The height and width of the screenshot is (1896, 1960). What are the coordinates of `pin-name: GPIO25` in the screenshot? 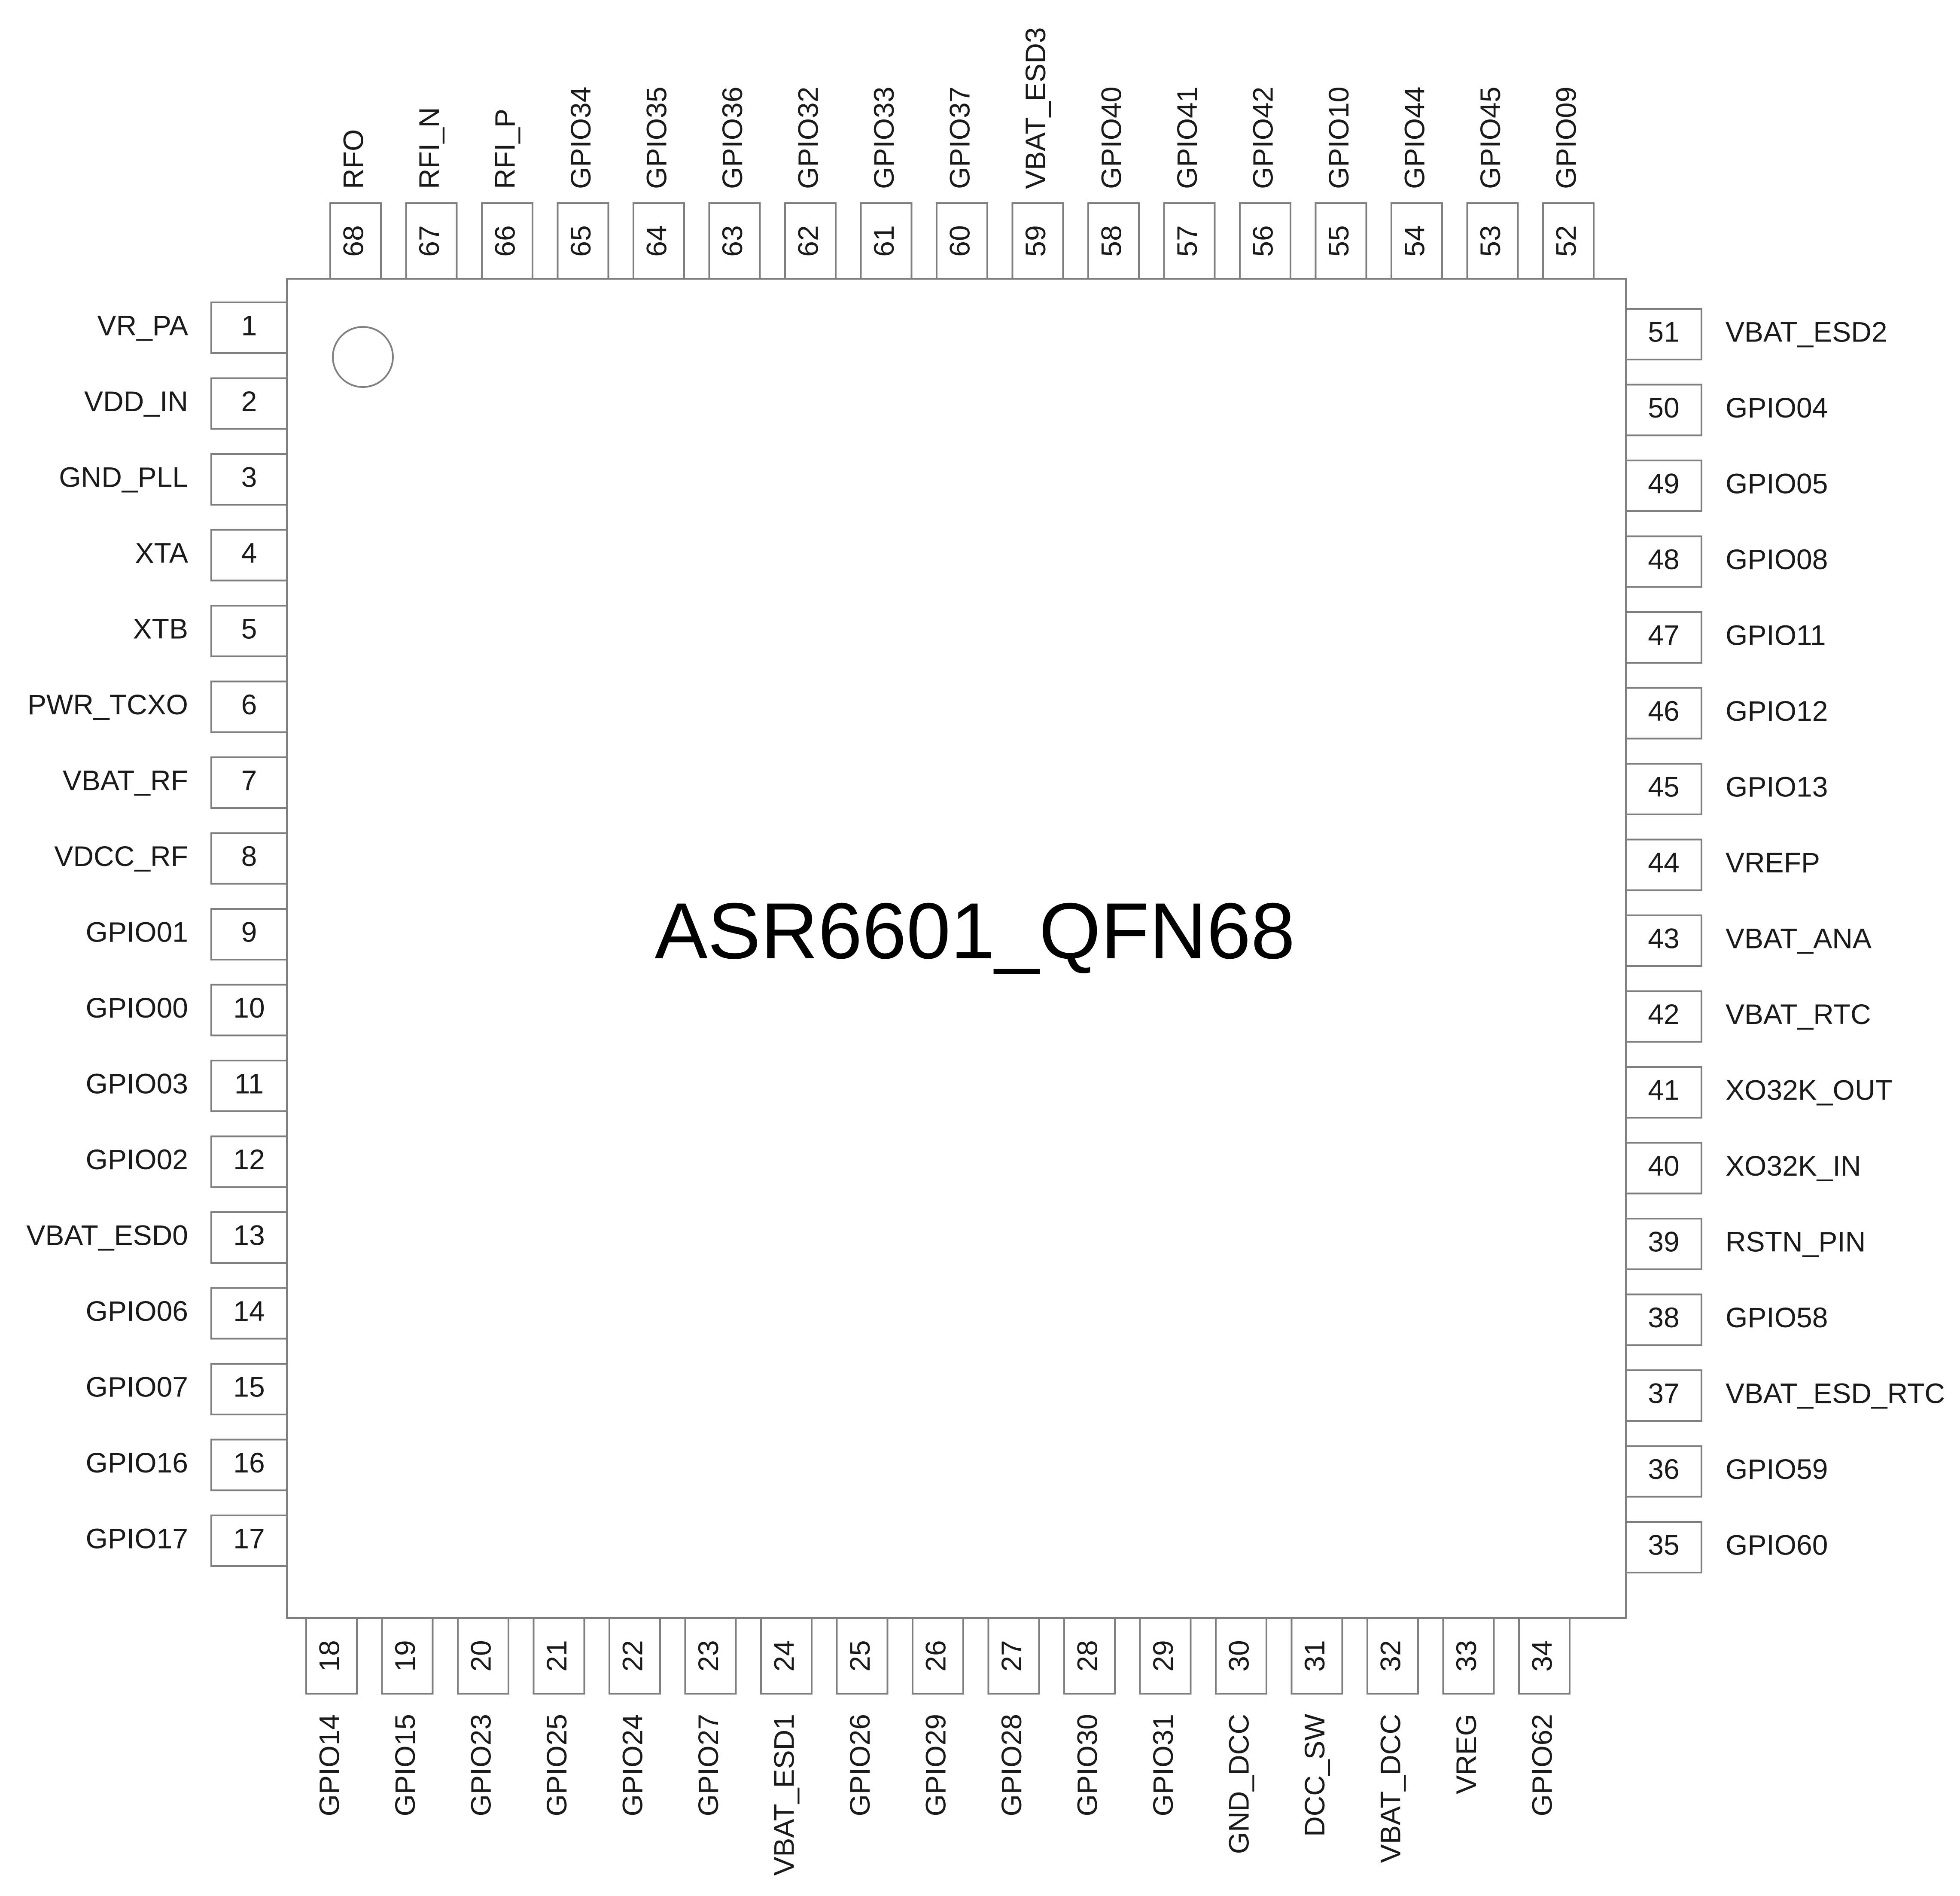 It's located at (557, 1765).